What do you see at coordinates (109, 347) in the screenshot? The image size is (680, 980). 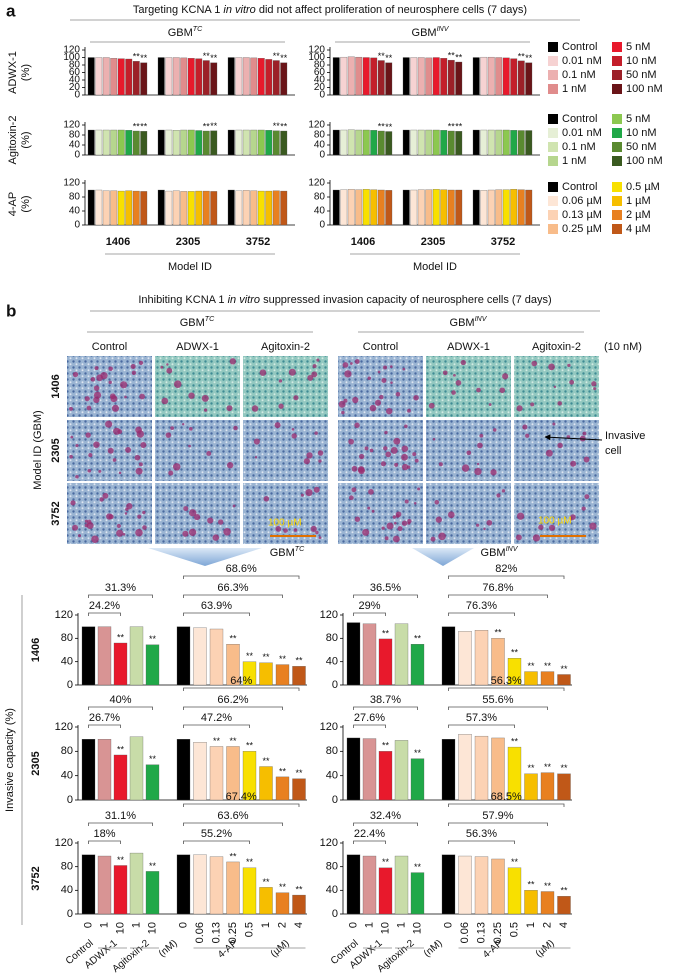 I see `image-column-label: Control` at bounding box center [109, 347].